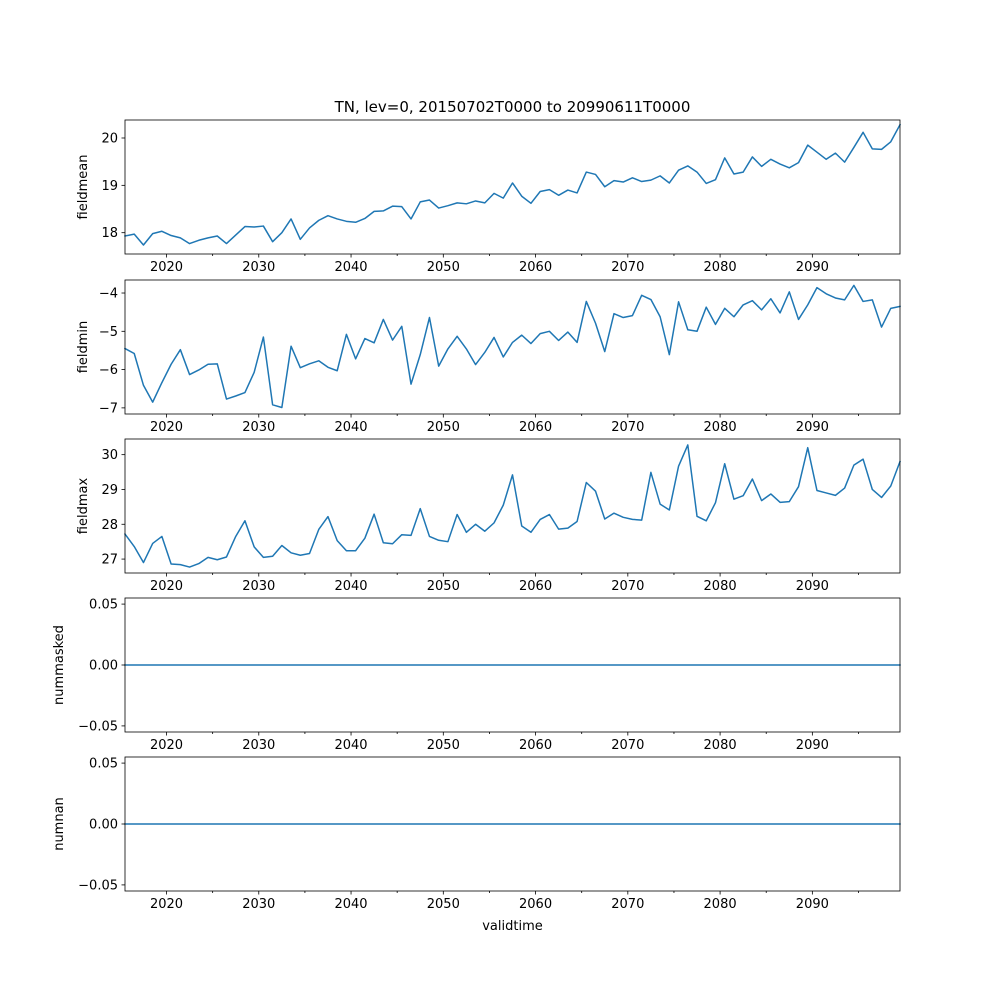  I want to click on x-tick-label-fieldmax: 2020, so click(166, 586).